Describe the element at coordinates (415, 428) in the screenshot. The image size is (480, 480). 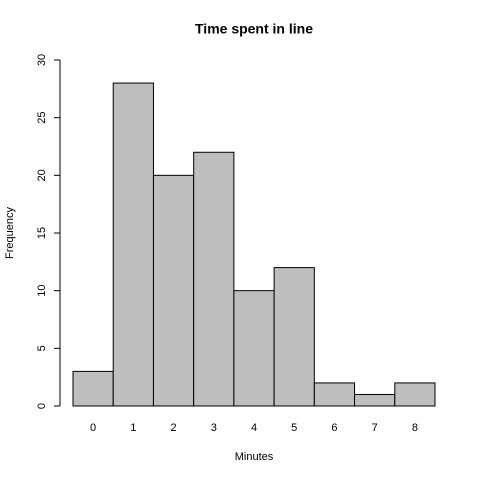
I see `x-tick-label: 8` at that location.